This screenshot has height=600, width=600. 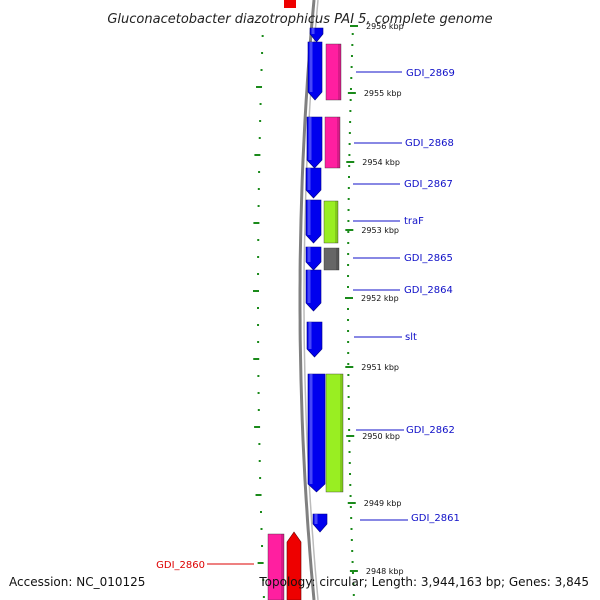 I want to click on red-feature-top, so click(x=290, y=4).